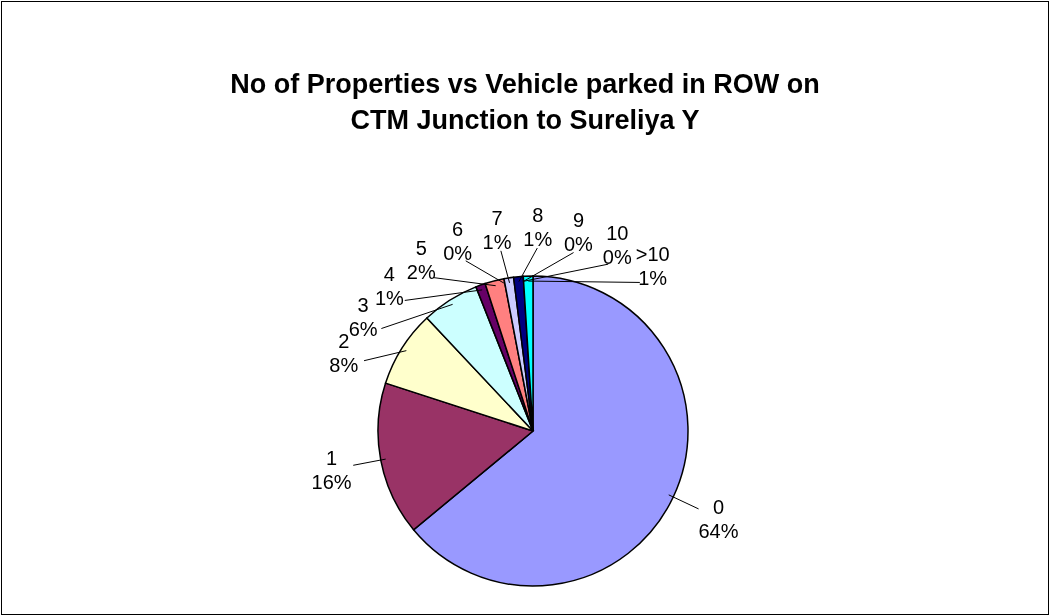 This screenshot has width=1050, height=616. Describe the element at coordinates (421, 272) in the screenshot. I see `data-label: 2%` at that location.